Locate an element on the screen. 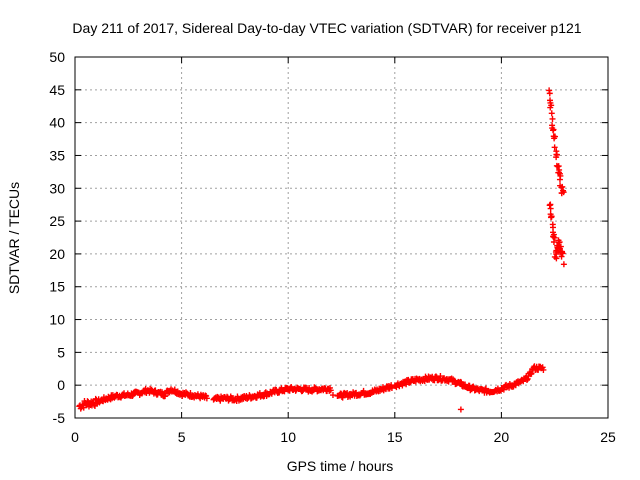 Image resolution: width=640 pixels, height=480 pixels. x-tick-label: 10 is located at coordinates (288, 437).